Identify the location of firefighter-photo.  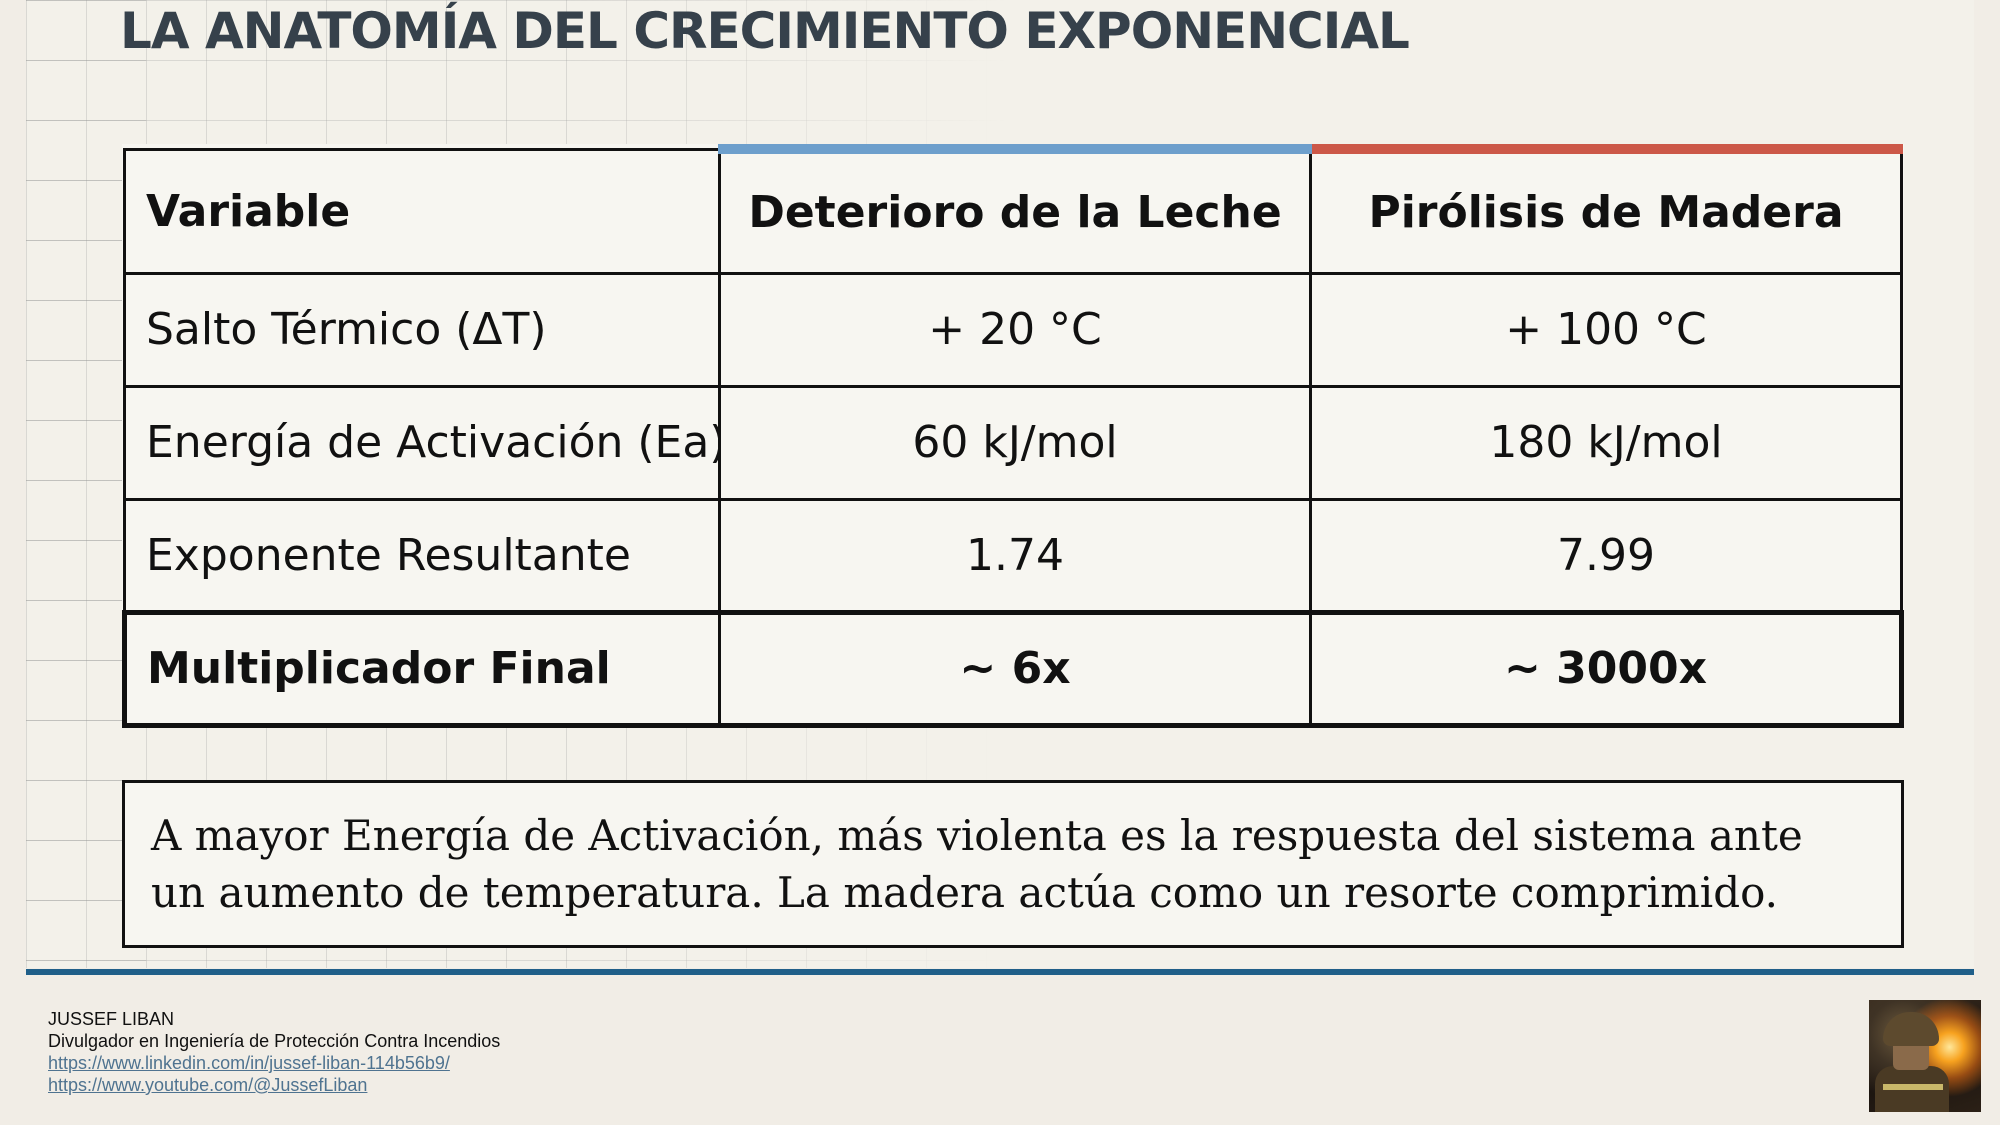
(1925, 1056).